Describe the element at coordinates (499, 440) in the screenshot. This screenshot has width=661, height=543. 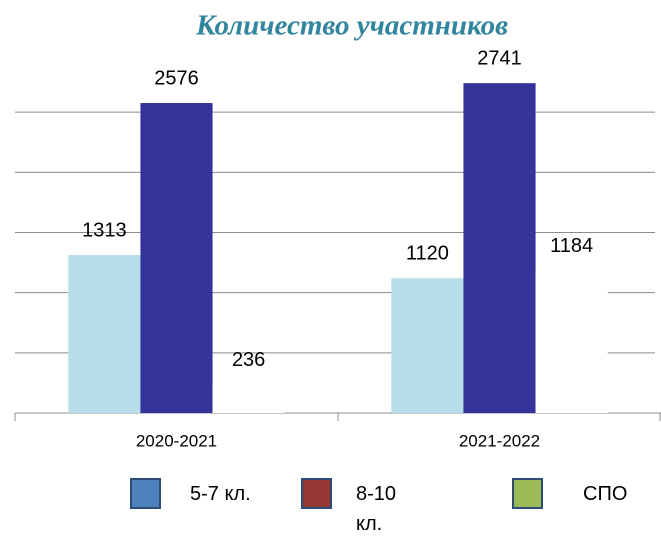
I see `x-tick-label: 2021-2022` at that location.